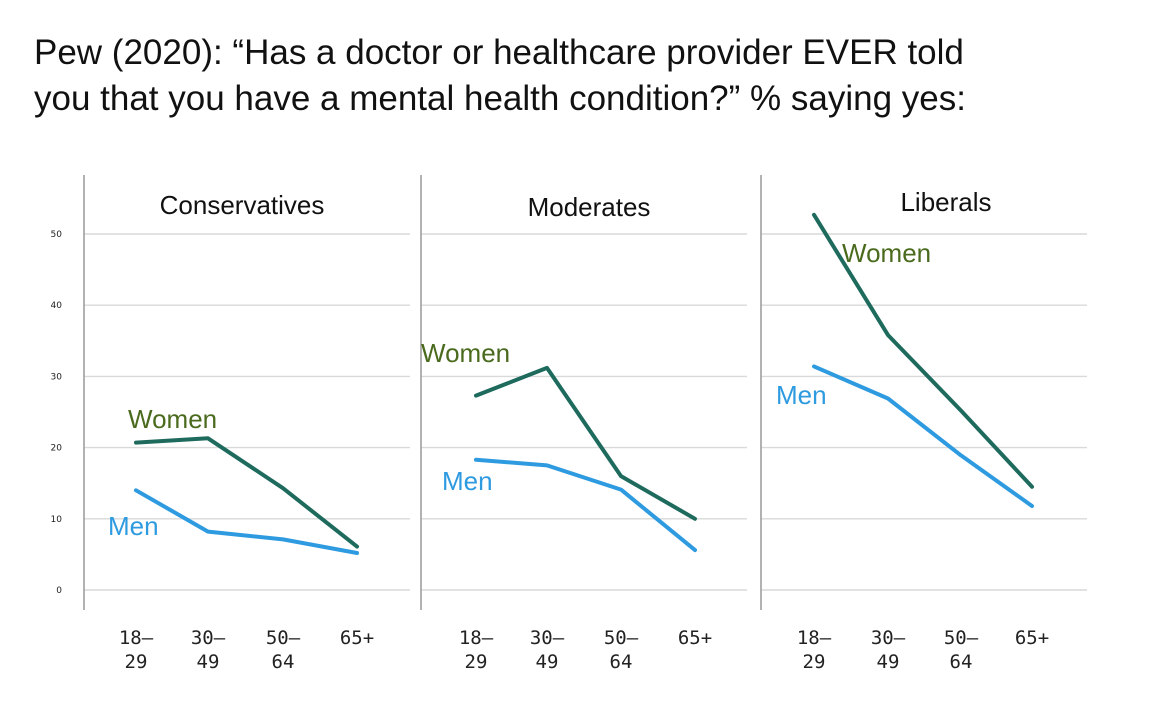  What do you see at coordinates (589, 207) in the screenshot?
I see `panel-title: Moderates` at bounding box center [589, 207].